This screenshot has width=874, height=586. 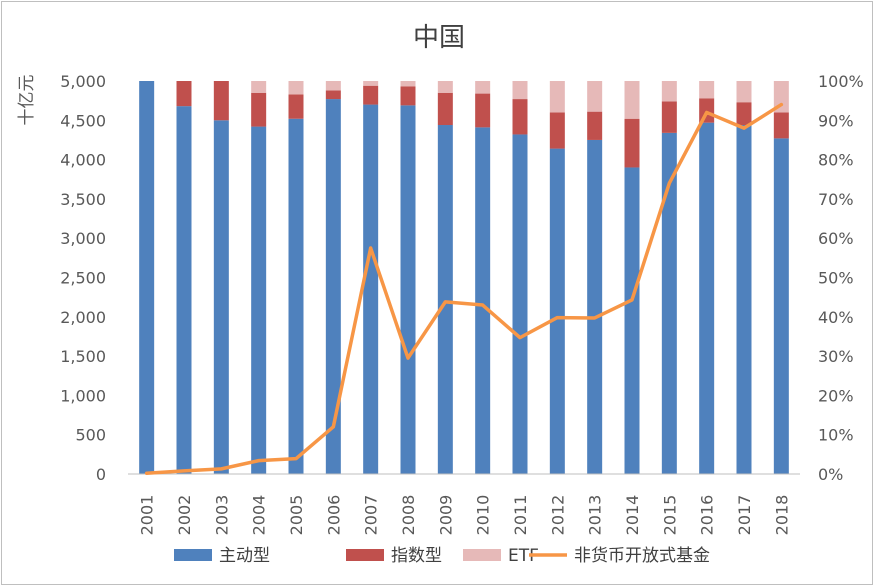 What do you see at coordinates (781, 125) in the screenshot?
I see `bar-index-2018` at bounding box center [781, 125].